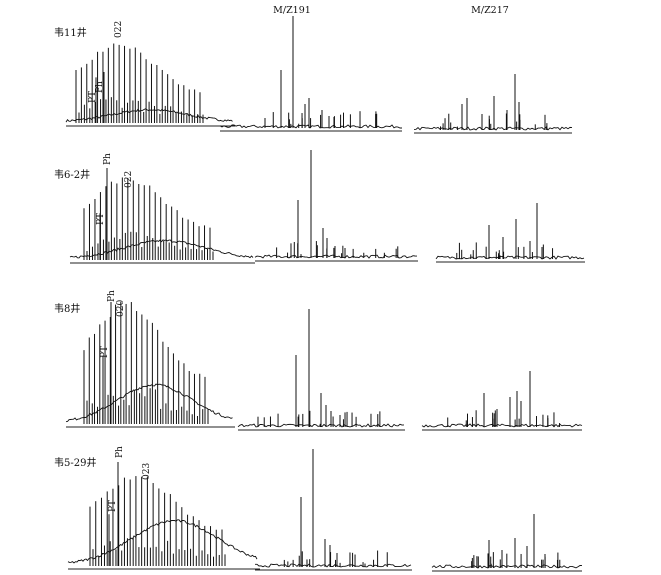 The height and width of the screenshot is (575, 661). What do you see at coordinates (119, 29) in the screenshot?
I see `peak-label-c-row-1: 022` at bounding box center [119, 29].